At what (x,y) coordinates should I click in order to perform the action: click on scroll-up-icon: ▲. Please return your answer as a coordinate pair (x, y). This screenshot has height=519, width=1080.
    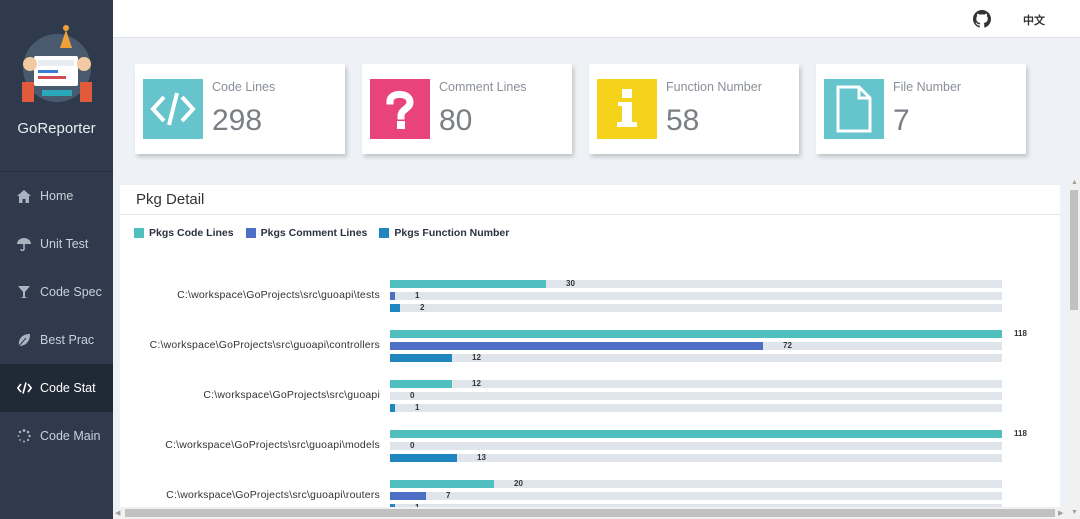
    Looking at the image, I should click on (1074, 182).